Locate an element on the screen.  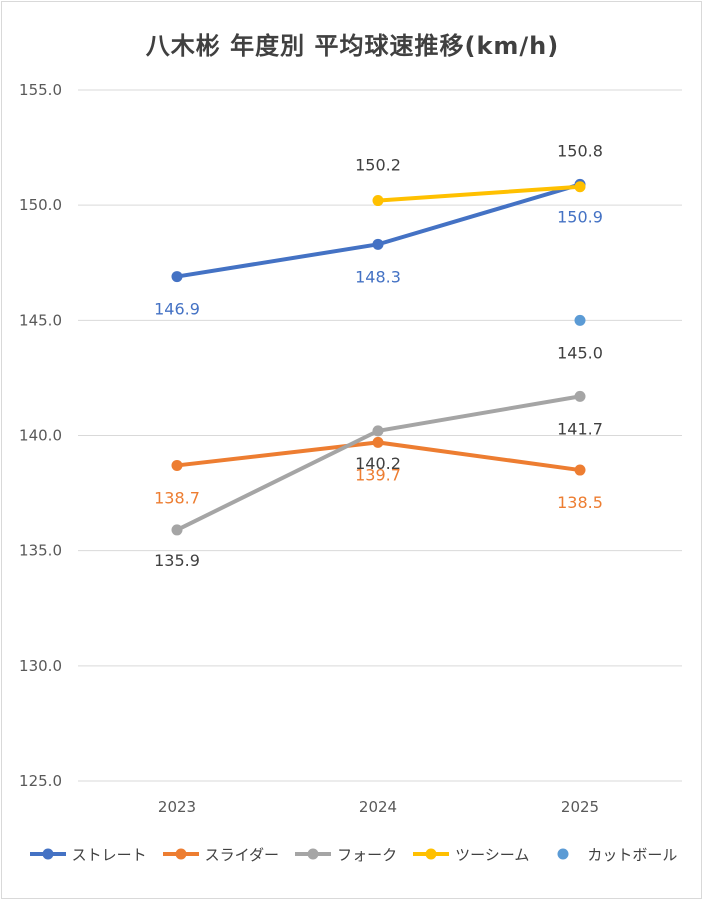
data-label: 150.8 is located at coordinates (580, 151).